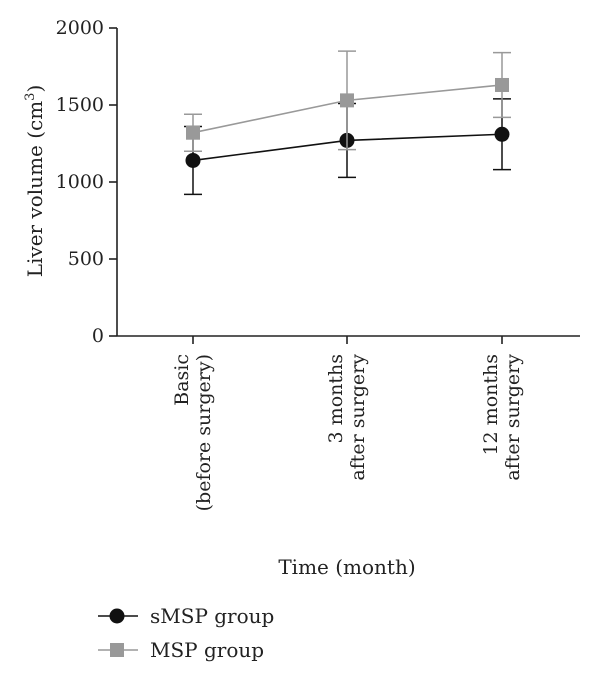 The image size is (600, 689). Describe the element at coordinates (80, 182) in the screenshot. I see `y-tick-label: 1000` at that location.